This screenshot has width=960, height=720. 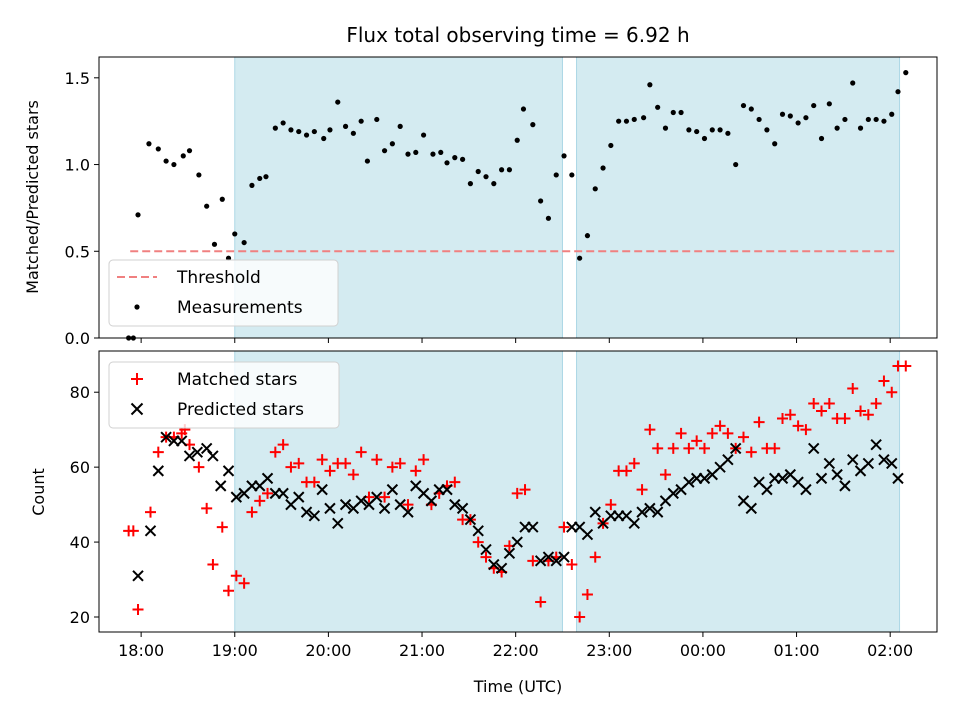 I want to click on top-y-axis-label: Matched/Predicted stars, so click(x=32, y=197).